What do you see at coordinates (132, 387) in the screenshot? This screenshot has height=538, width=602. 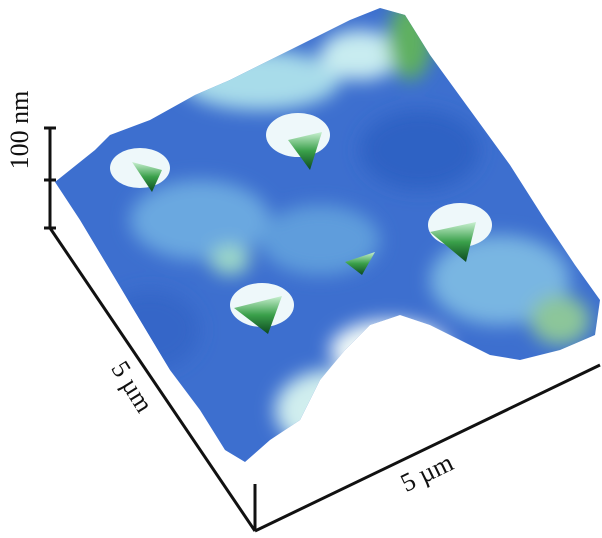 I see `y-length-label: 5 µm` at bounding box center [132, 387].